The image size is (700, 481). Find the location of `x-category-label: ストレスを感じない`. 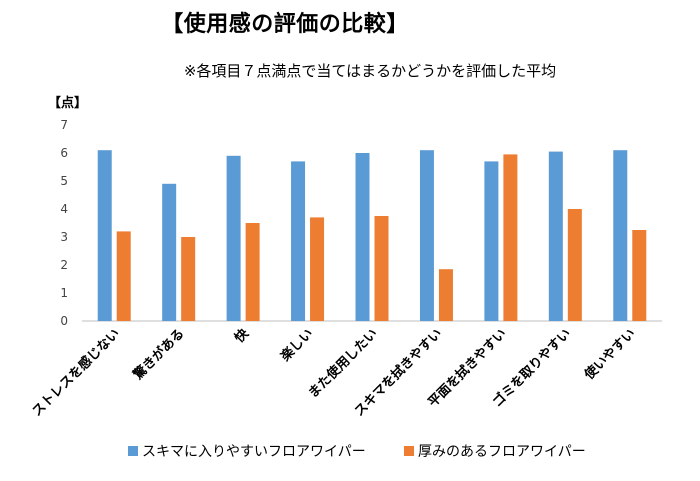

x-category-label: ストレスを感じない is located at coordinates (76, 373).